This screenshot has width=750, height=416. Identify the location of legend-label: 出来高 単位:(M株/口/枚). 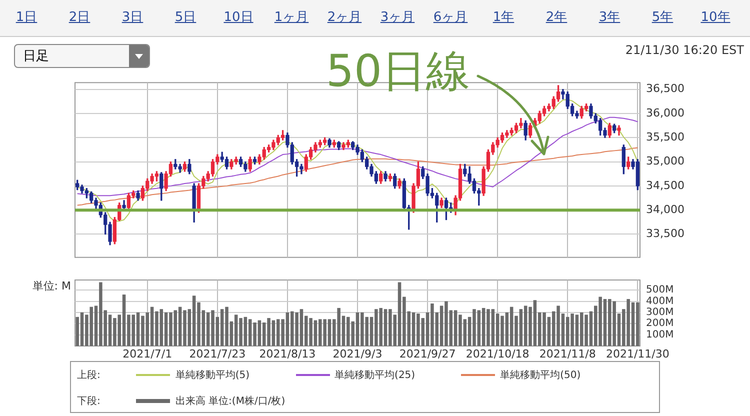
(230, 401).